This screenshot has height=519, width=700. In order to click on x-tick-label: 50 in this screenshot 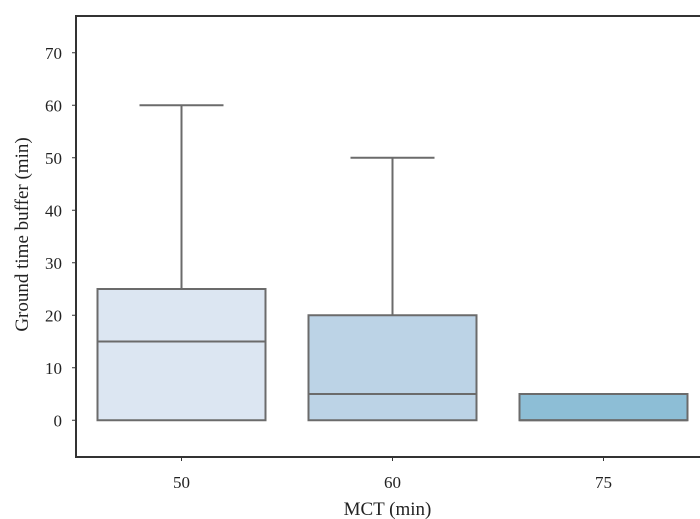, I will do `click(181, 482)`.